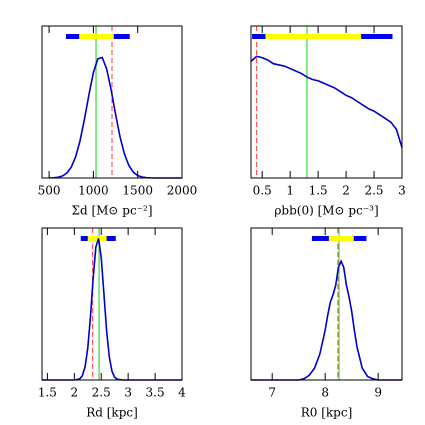 Image resolution: width=425 pixels, height=425 pixels. What do you see at coordinates (327, 413) in the screenshot?
I see `x-axis-label: R0 [kpc]` at bounding box center [327, 413].